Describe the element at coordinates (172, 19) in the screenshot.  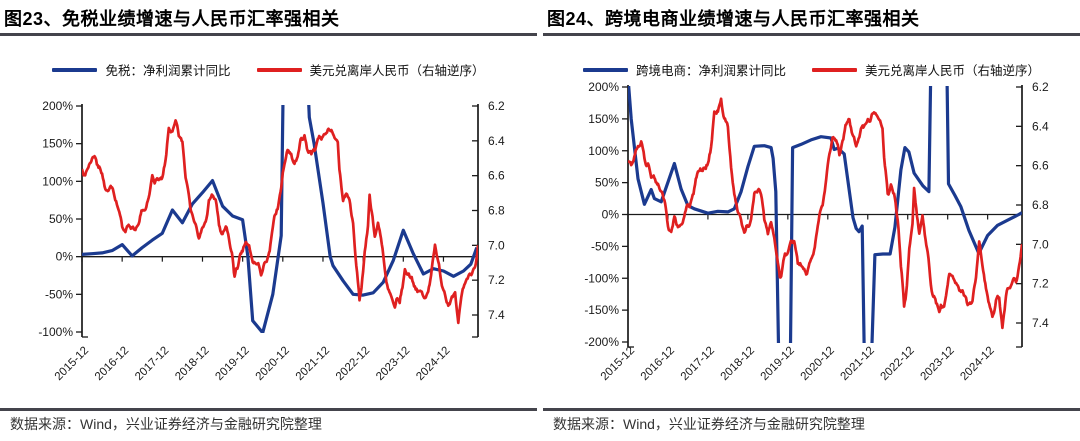
I see `chart-title-duty-free: 图23、免税业绩增速与人民币汇率强相关` at that location.